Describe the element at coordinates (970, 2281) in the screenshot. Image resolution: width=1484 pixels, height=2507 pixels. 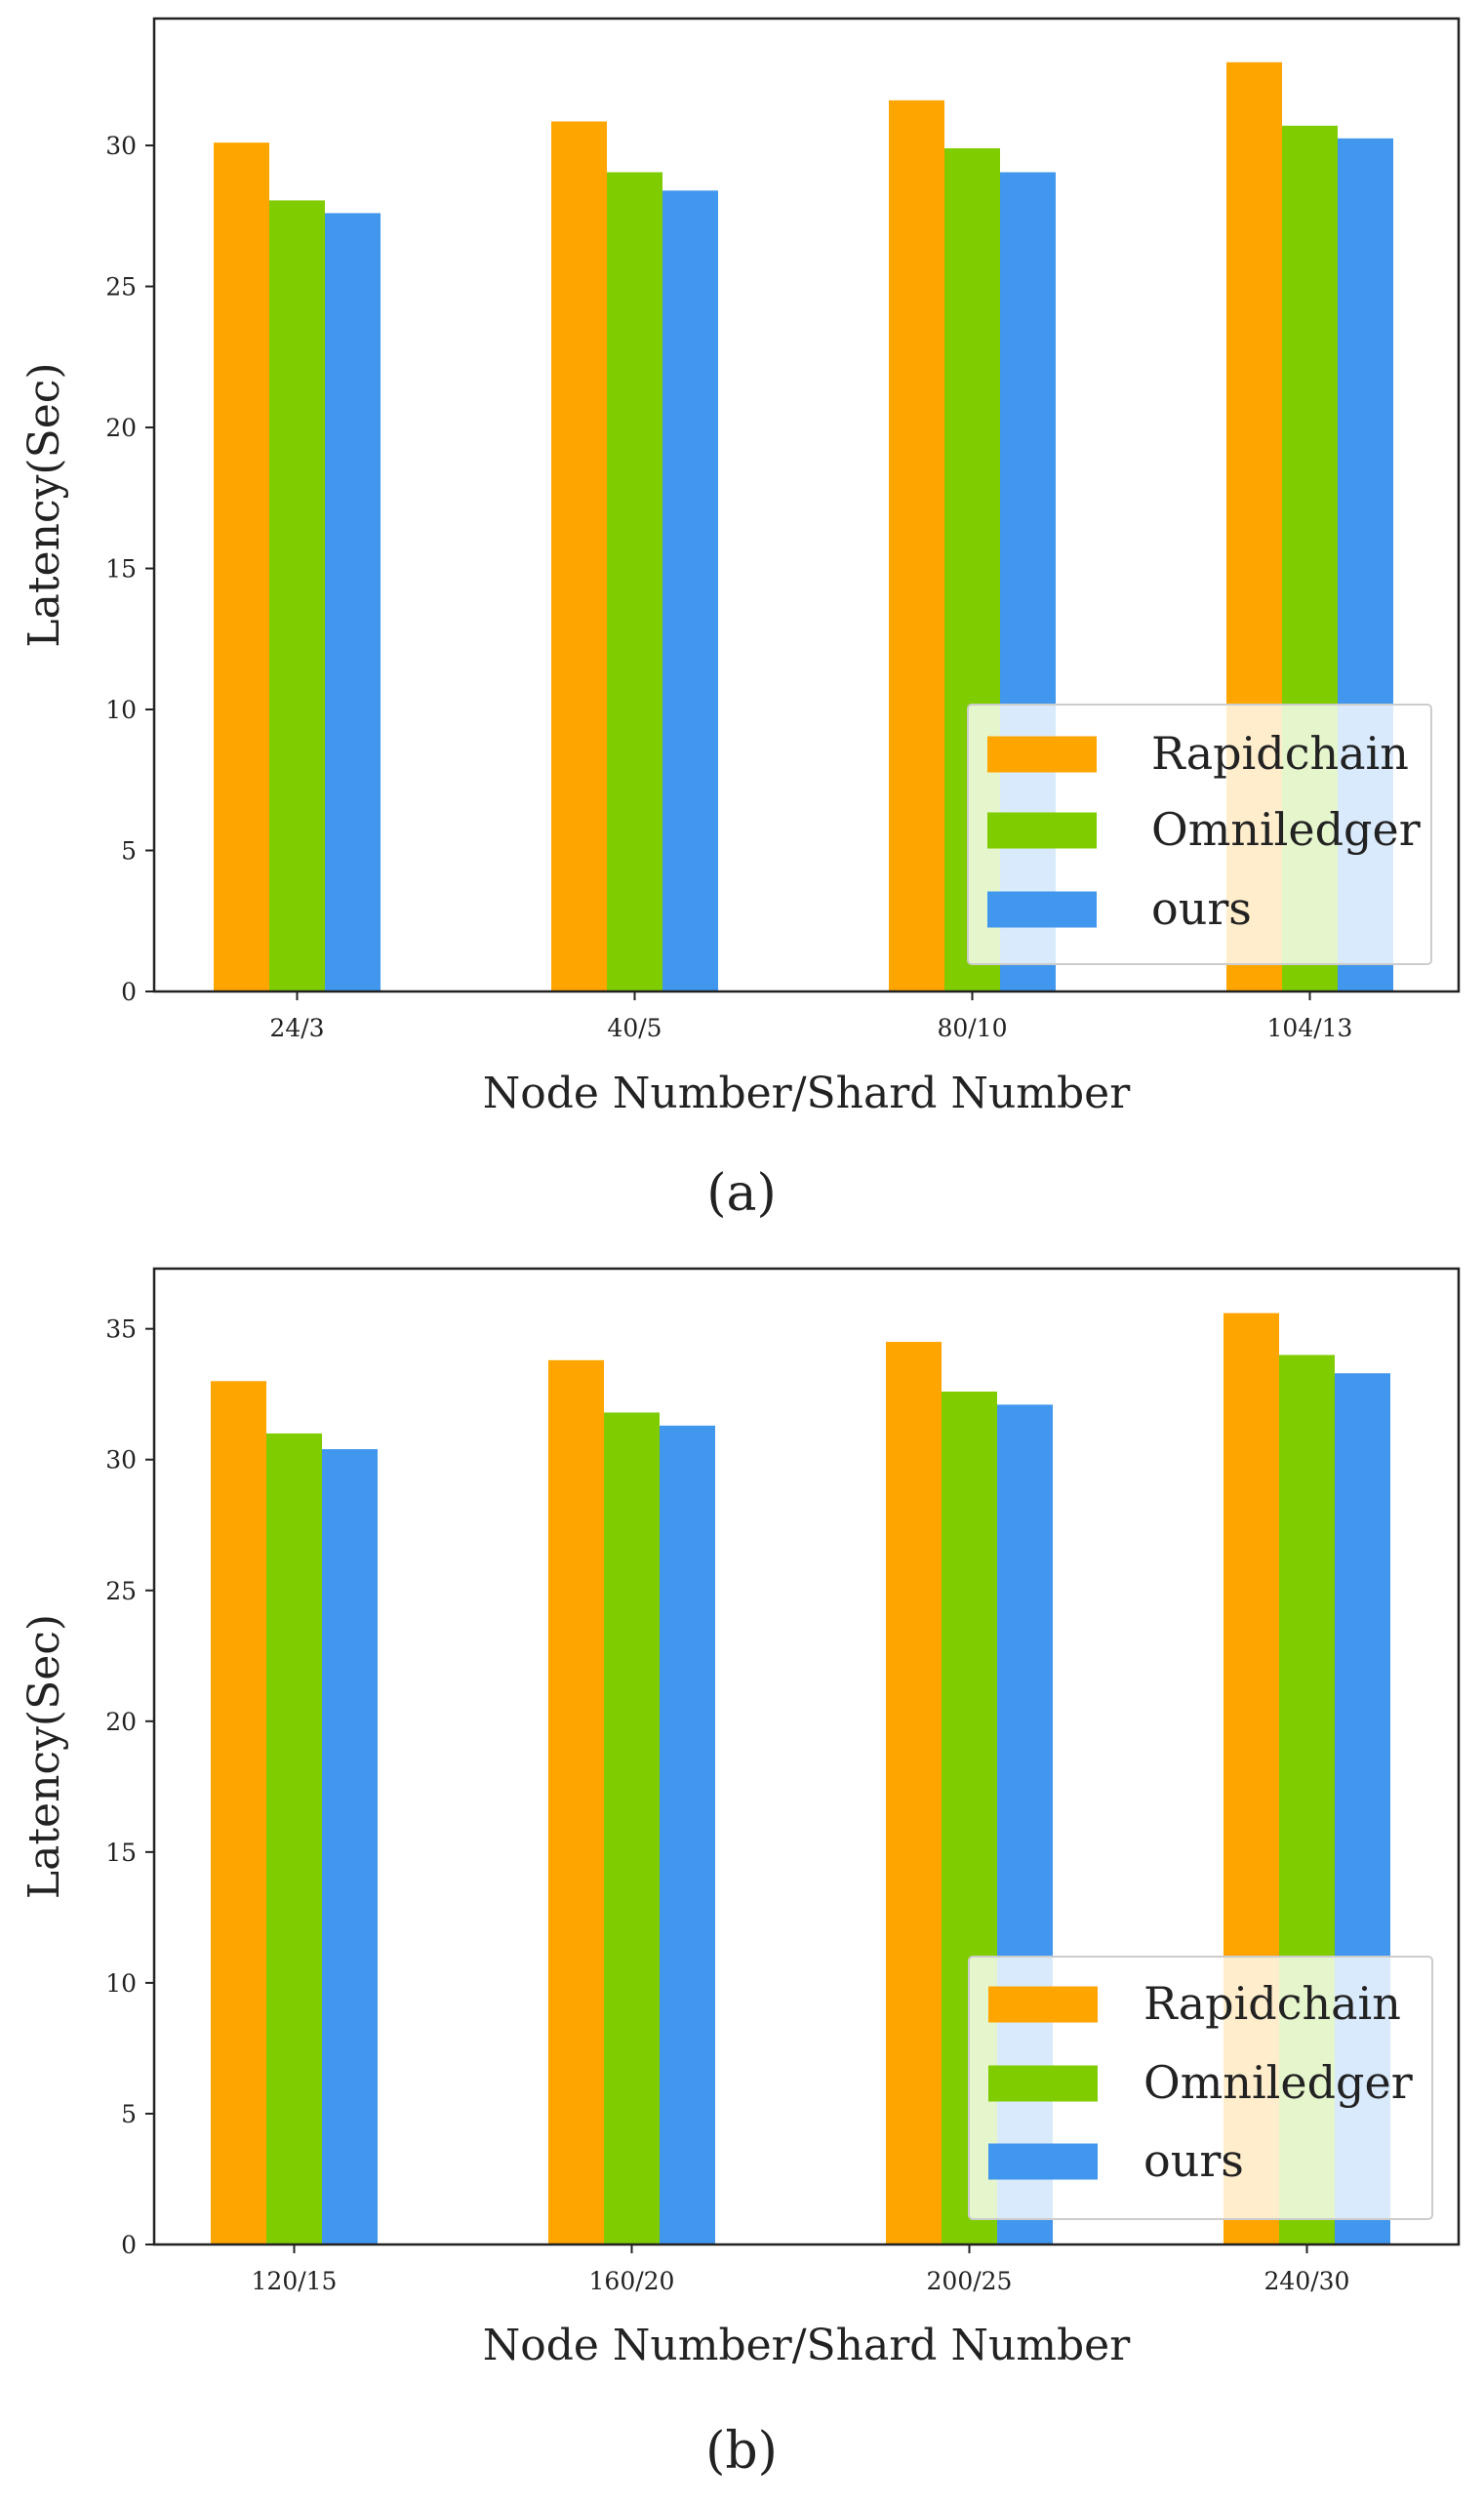
I see `chart-b-xtick-label-3: 200/25` at that location.